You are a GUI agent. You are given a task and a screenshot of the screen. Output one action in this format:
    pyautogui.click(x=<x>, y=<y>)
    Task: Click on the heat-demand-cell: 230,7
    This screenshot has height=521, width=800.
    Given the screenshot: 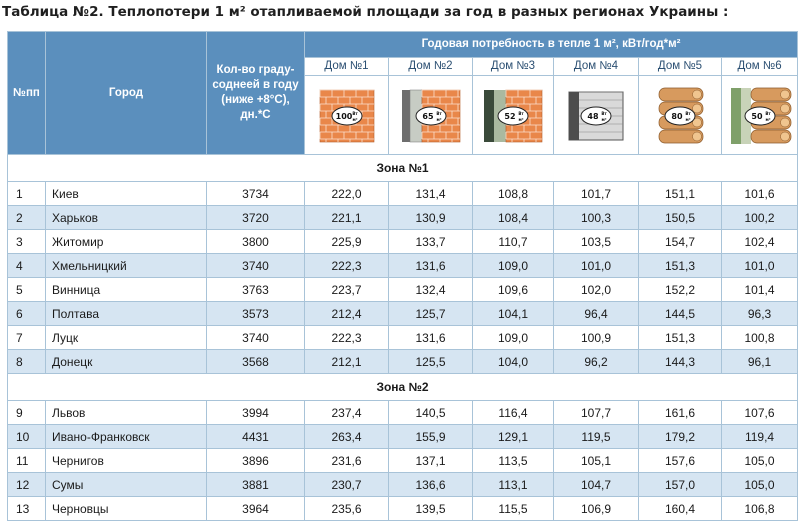 What is the action you would take?
    pyautogui.click(x=346, y=484)
    